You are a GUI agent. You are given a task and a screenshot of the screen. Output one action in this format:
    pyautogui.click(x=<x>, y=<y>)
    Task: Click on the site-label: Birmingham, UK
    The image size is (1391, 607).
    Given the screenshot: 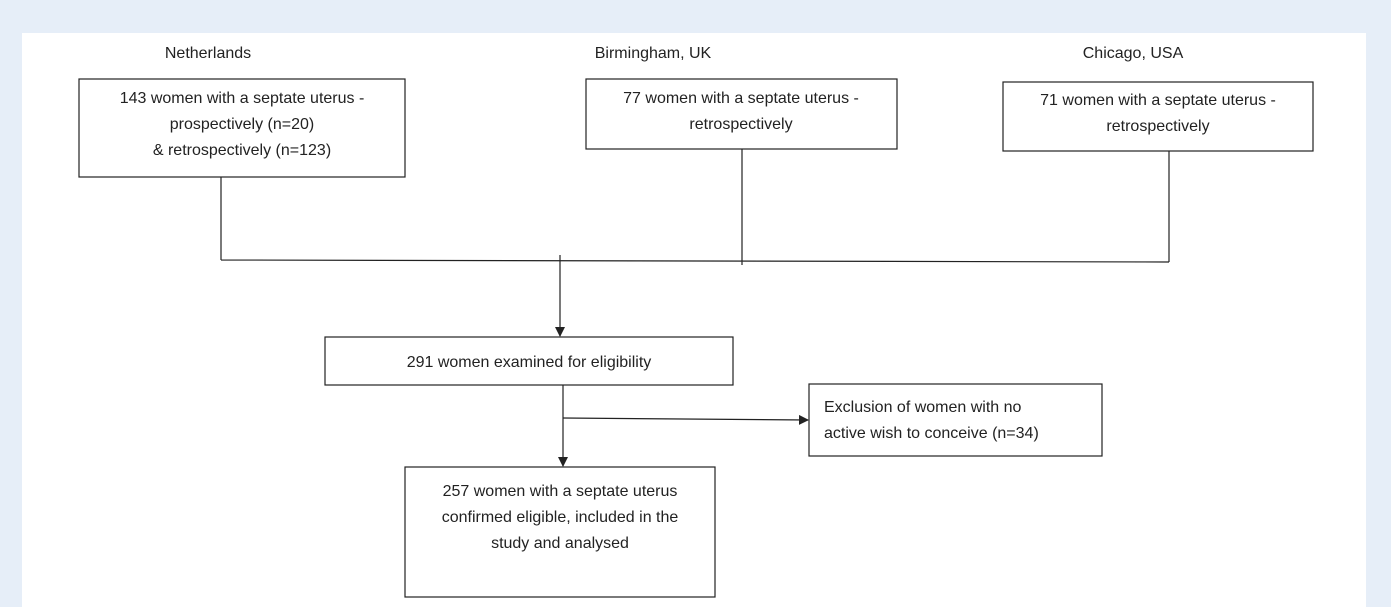 What is the action you would take?
    pyautogui.click(x=653, y=53)
    